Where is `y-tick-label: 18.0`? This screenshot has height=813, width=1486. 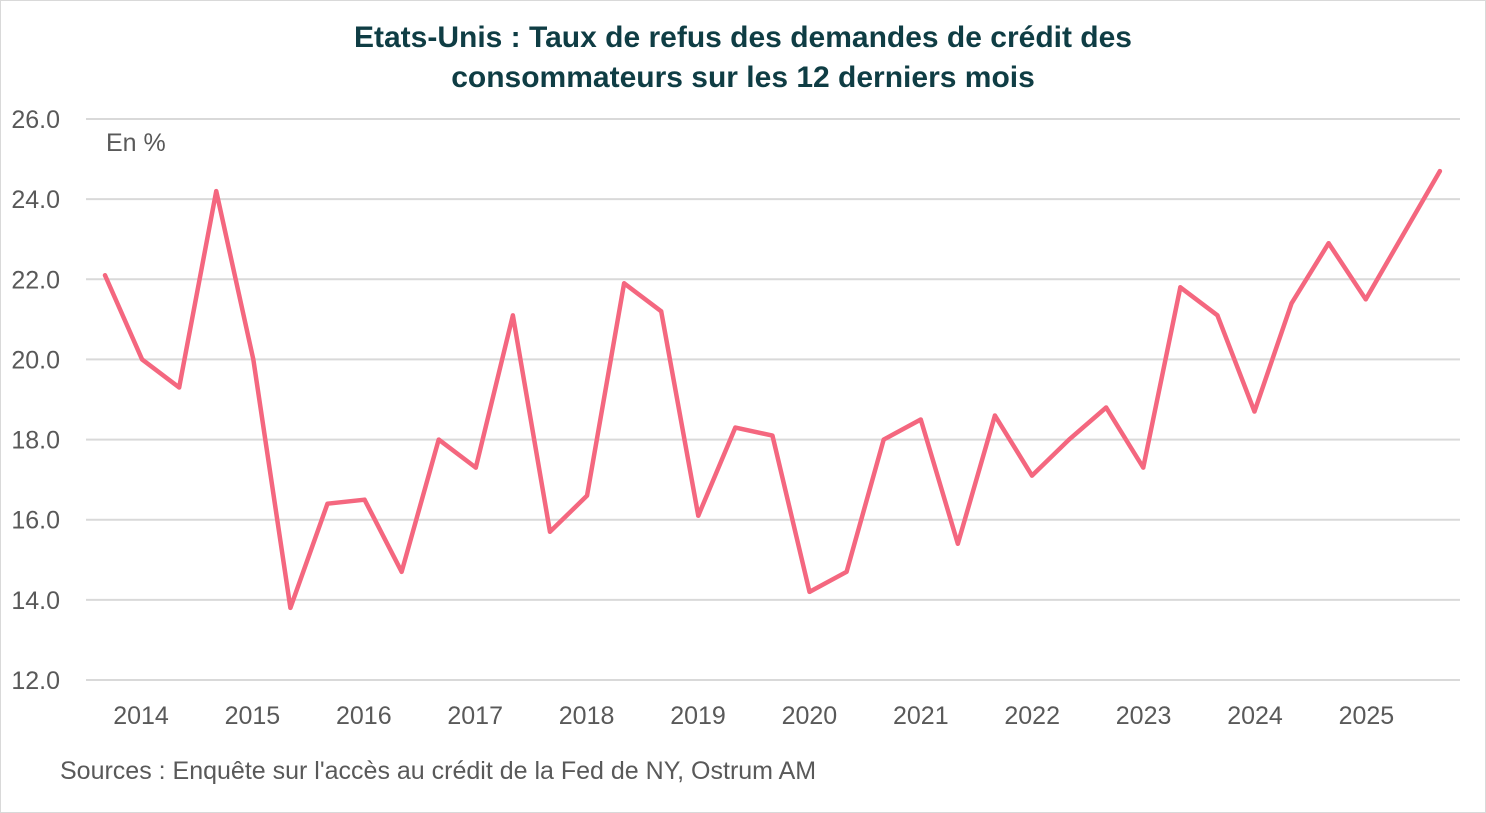 y-tick-label: 18.0 is located at coordinates (35, 441).